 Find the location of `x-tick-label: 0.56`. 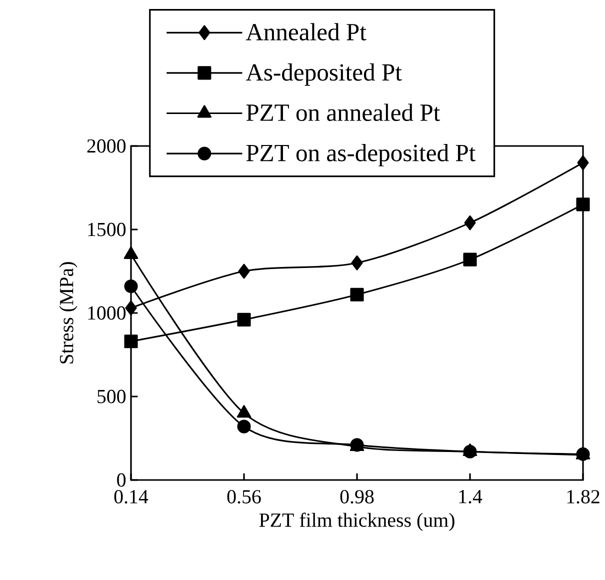

x-tick-label: 0.56 is located at coordinates (244, 497).